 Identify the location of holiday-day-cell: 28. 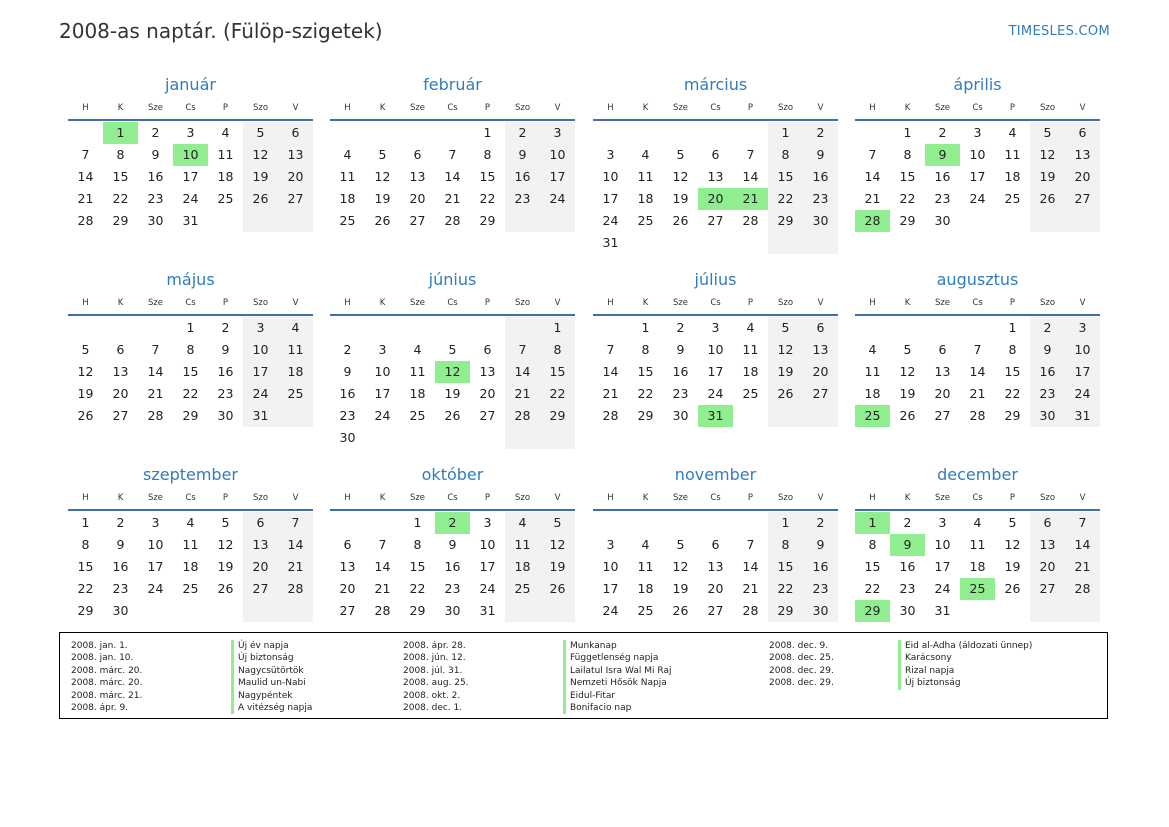
(872, 221).